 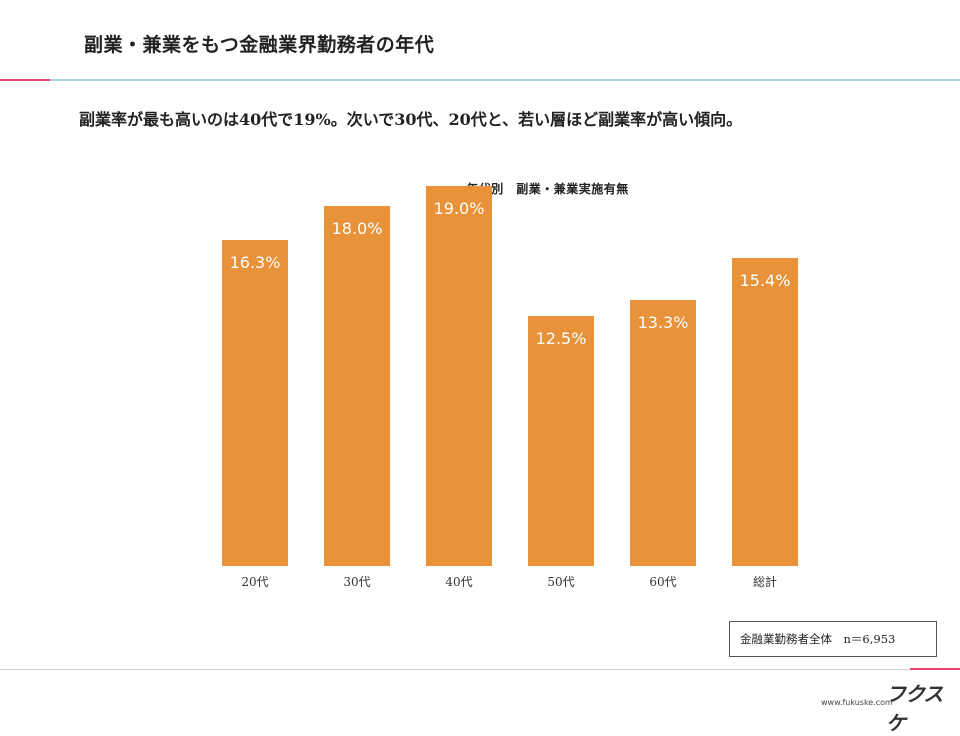 What do you see at coordinates (505, 80) in the screenshot?
I see `header-rule` at bounding box center [505, 80].